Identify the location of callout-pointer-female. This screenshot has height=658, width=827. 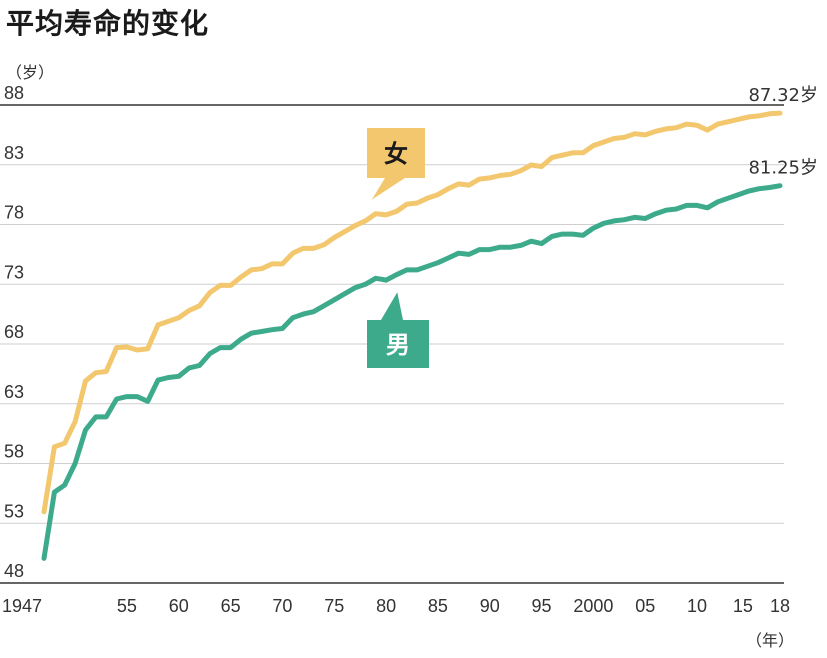
(388, 189).